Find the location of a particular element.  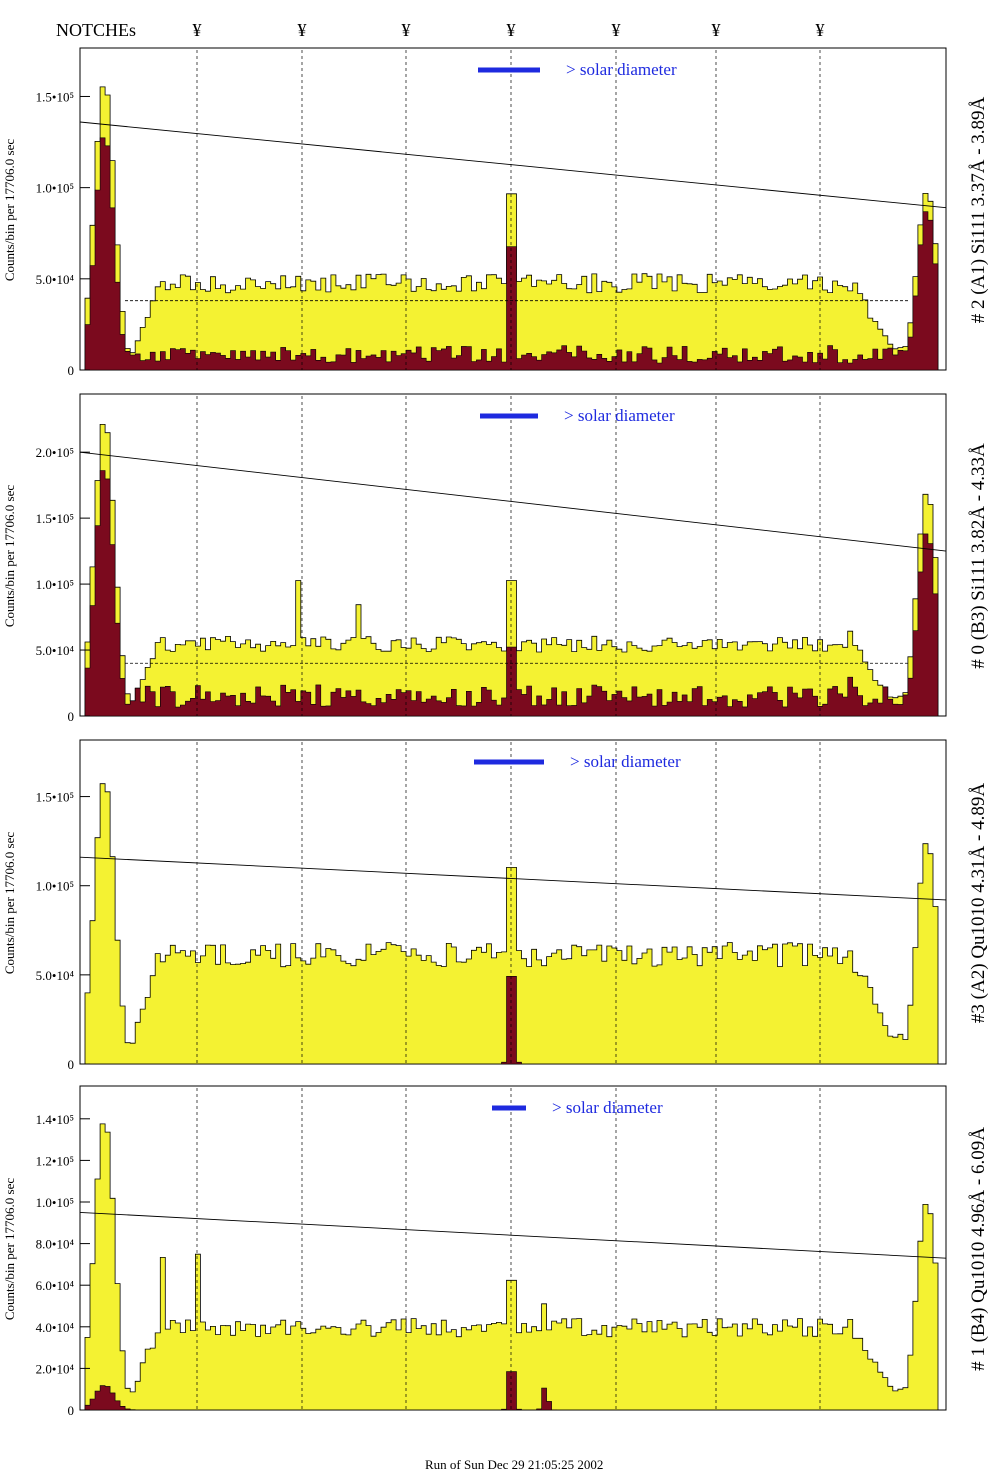

solar-diameter-legend-0: > solar diameter is located at coordinates (621, 69).